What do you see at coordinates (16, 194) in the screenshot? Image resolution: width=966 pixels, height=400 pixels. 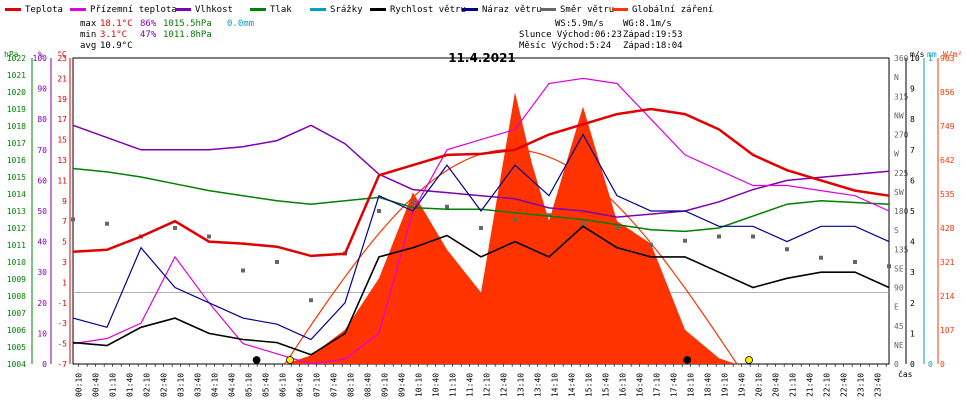 I see `axis-tick-hpa: 1014` at bounding box center [16, 194].